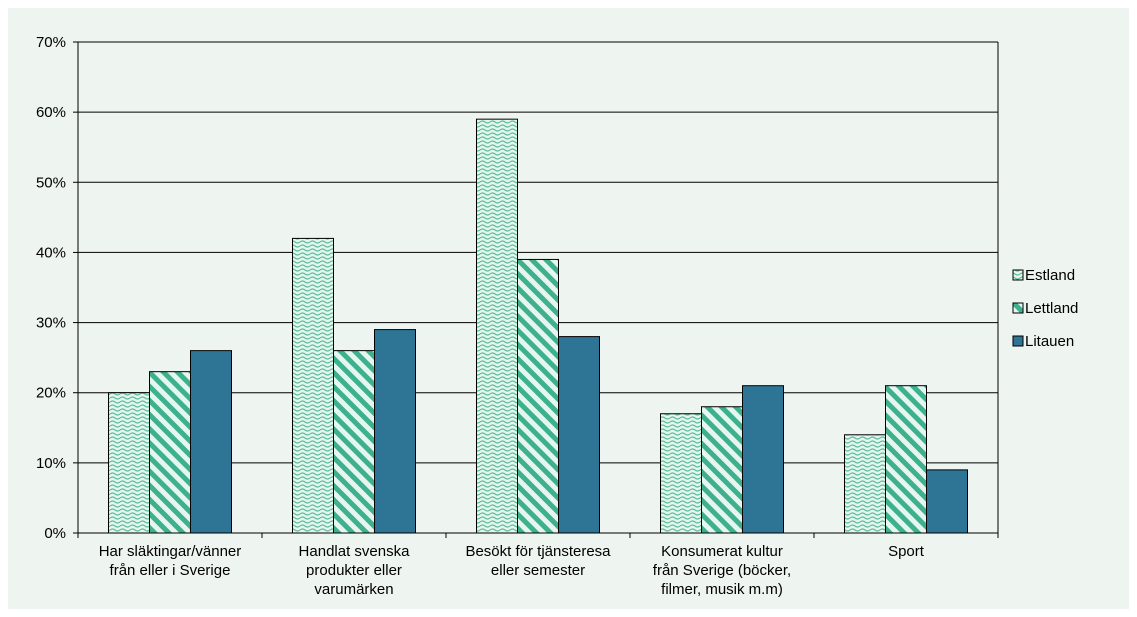 This screenshot has width=1137, height=617. What do you see at coordinates (1018, 341) in the screenshot?
I see `legend-swatch-litauen` at bounding box center [1018, 341].